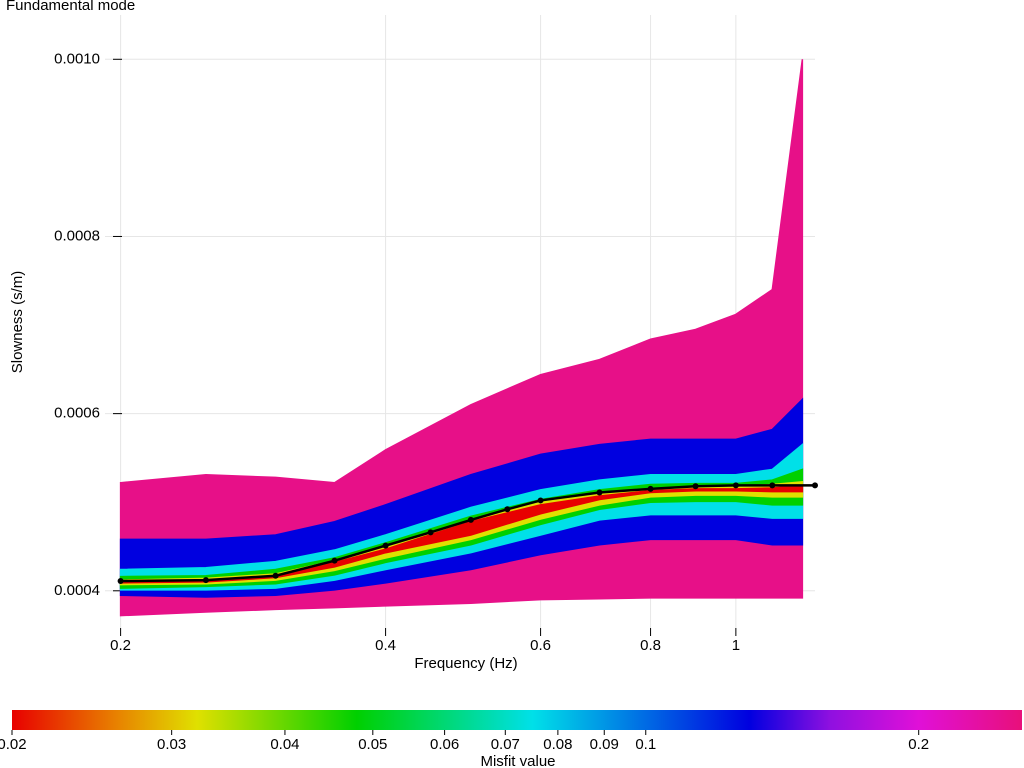  Describe the element at coordinates (17, 322) in the screenshot. I see `y-axis-label: Slowness (s/m)` at that location.